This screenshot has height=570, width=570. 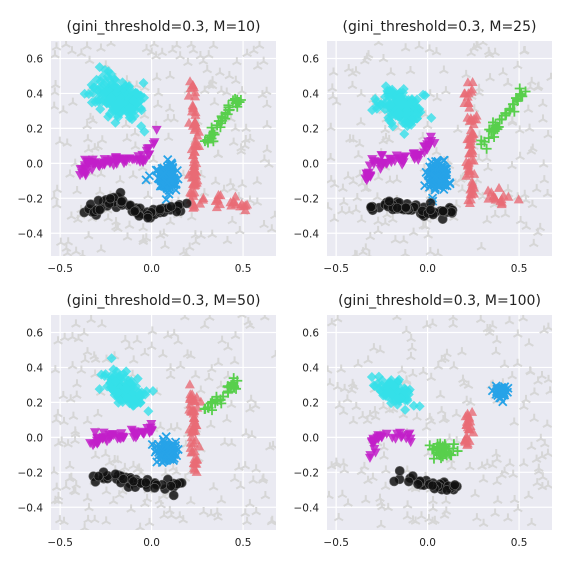 What do you see at coordinates (307, 234) in the screenshot?
I see `y-tick-label: −0.4` at bounding box center [307, 234].